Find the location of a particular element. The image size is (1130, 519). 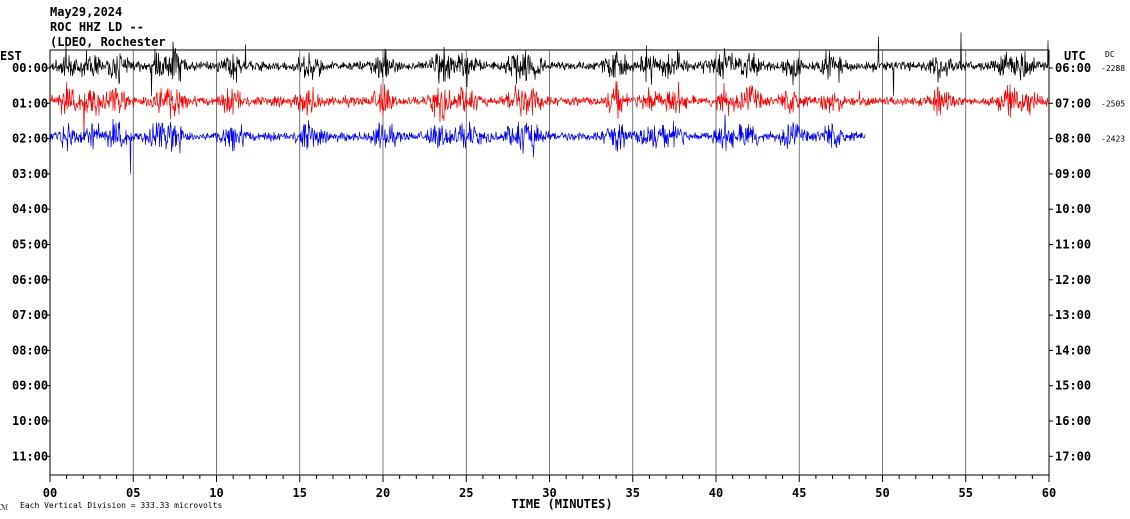

right-time-label: 12:00 is located at coordinates (1073, 280).